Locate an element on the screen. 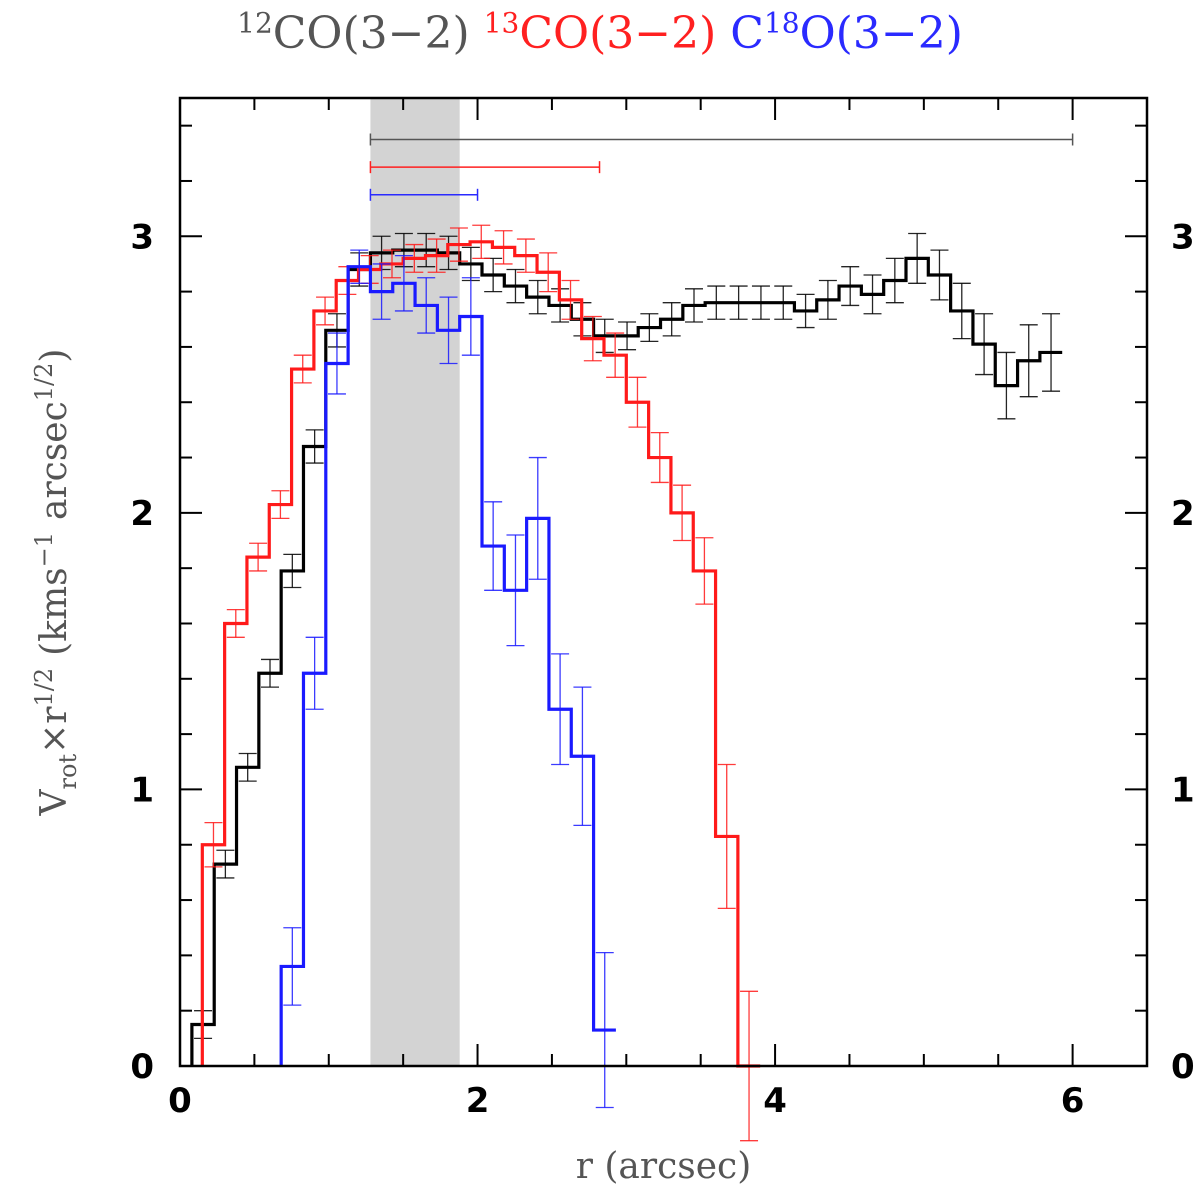 Image resolution: width=1200 pixels, height=1195 pixels. chart-title: 12CO(3−2) 13CO(3−2) C18O(3−2) is located at coordinates (600, 32).